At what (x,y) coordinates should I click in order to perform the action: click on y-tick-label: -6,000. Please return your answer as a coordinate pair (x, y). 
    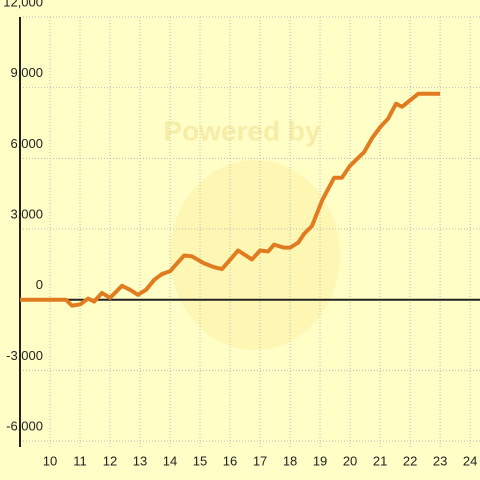
    Looking at the image, I should click on (24, 426).